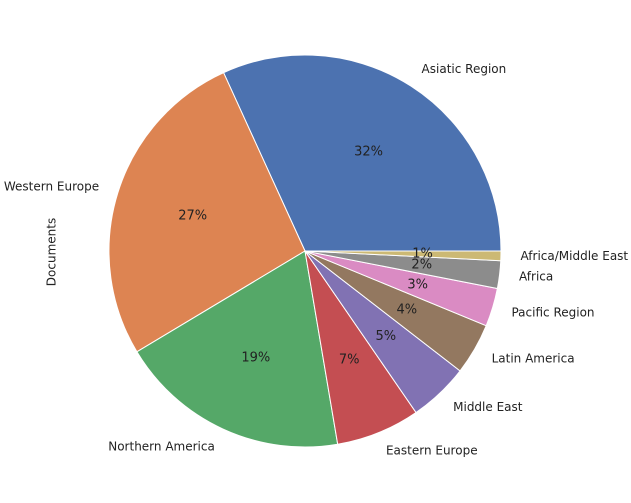 The width and height of the screenshot is (631, 503). Describe the element at coordinates (533, 358) in the screenshot. I see `category-label-latin-america: Latin America` at that location.